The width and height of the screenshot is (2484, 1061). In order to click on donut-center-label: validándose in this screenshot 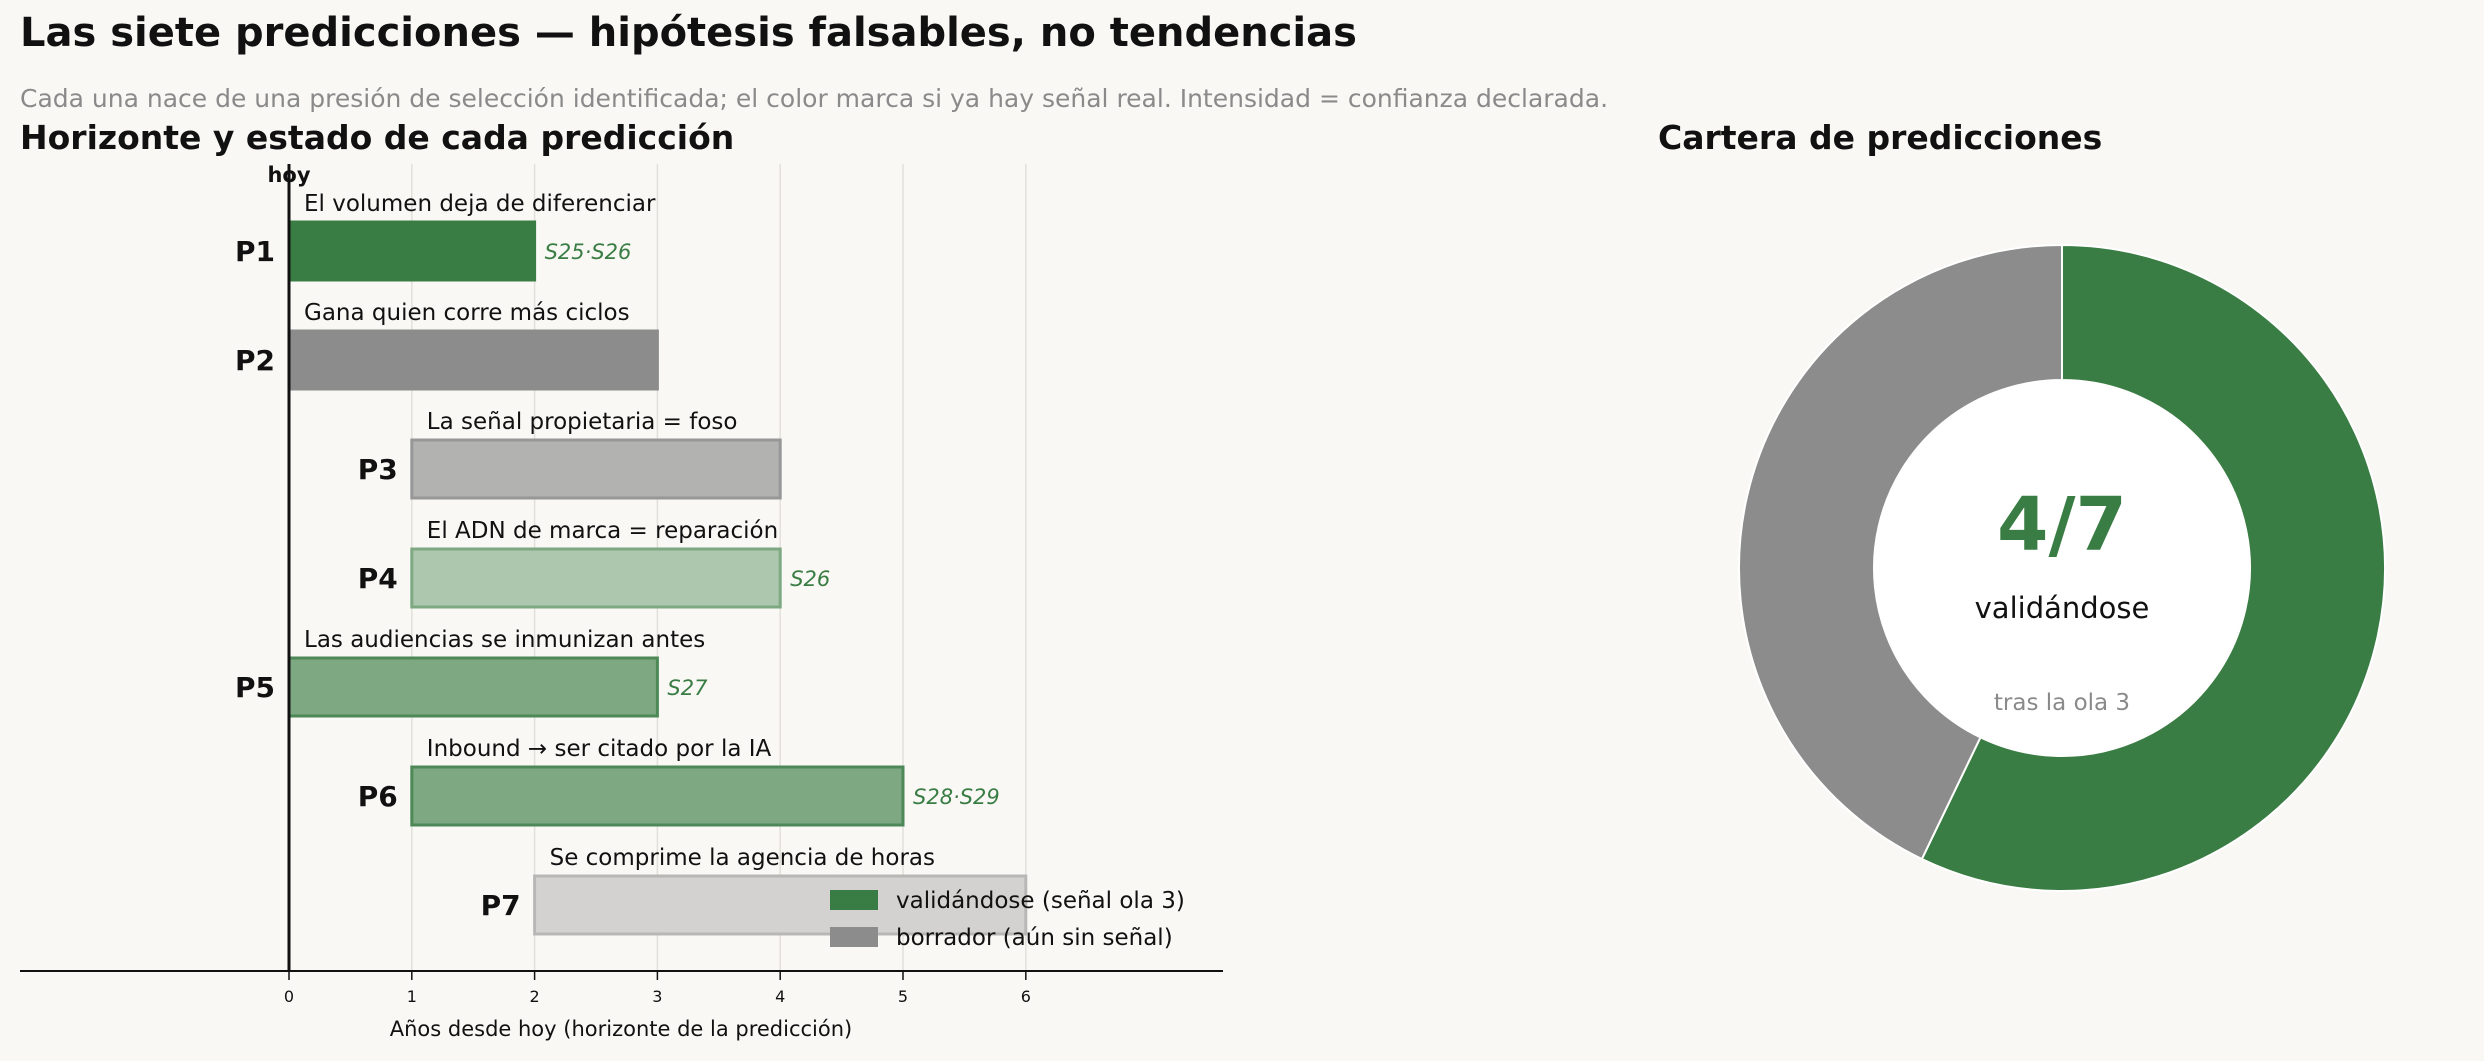, I will do `click(2062, 608)`.